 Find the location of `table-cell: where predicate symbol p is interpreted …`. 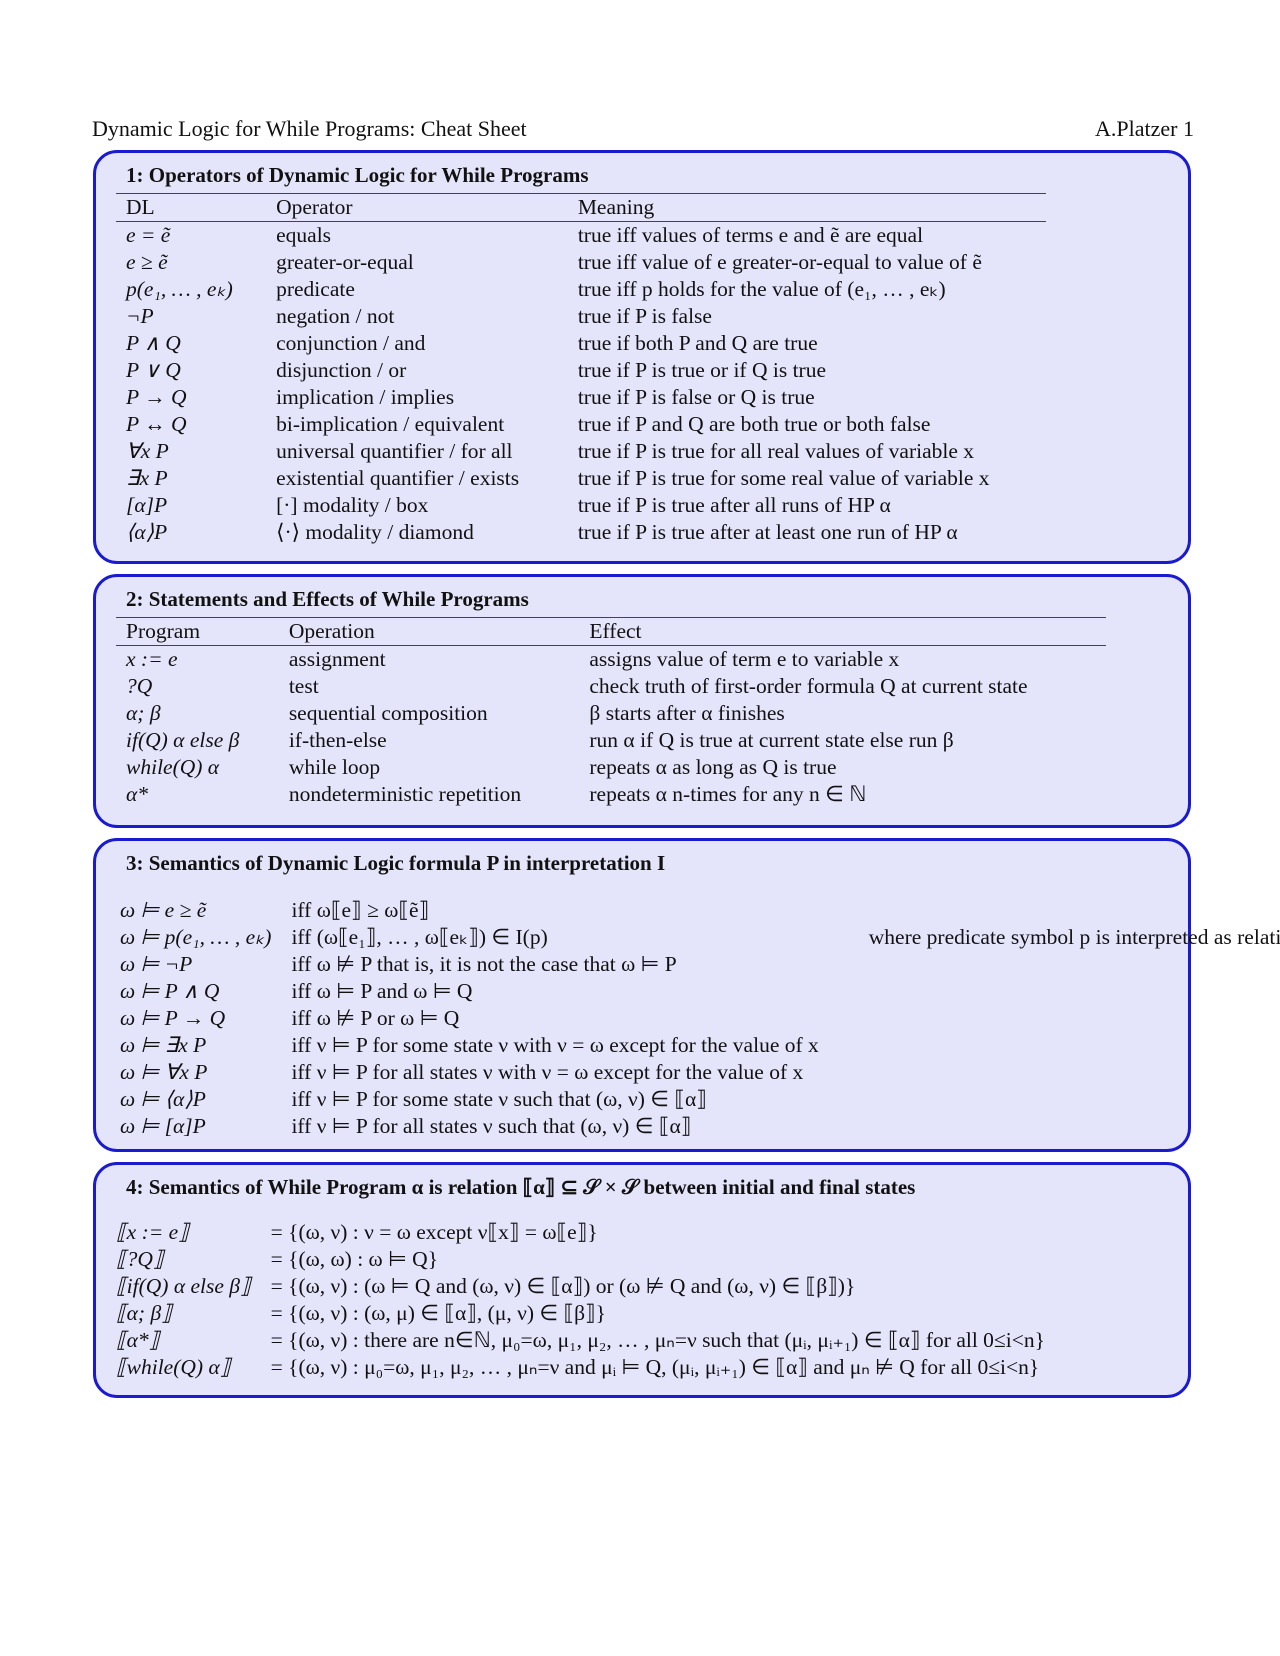

table-cell: where predicate symbol p is interpreted … is located at coordinates (1074, 937).